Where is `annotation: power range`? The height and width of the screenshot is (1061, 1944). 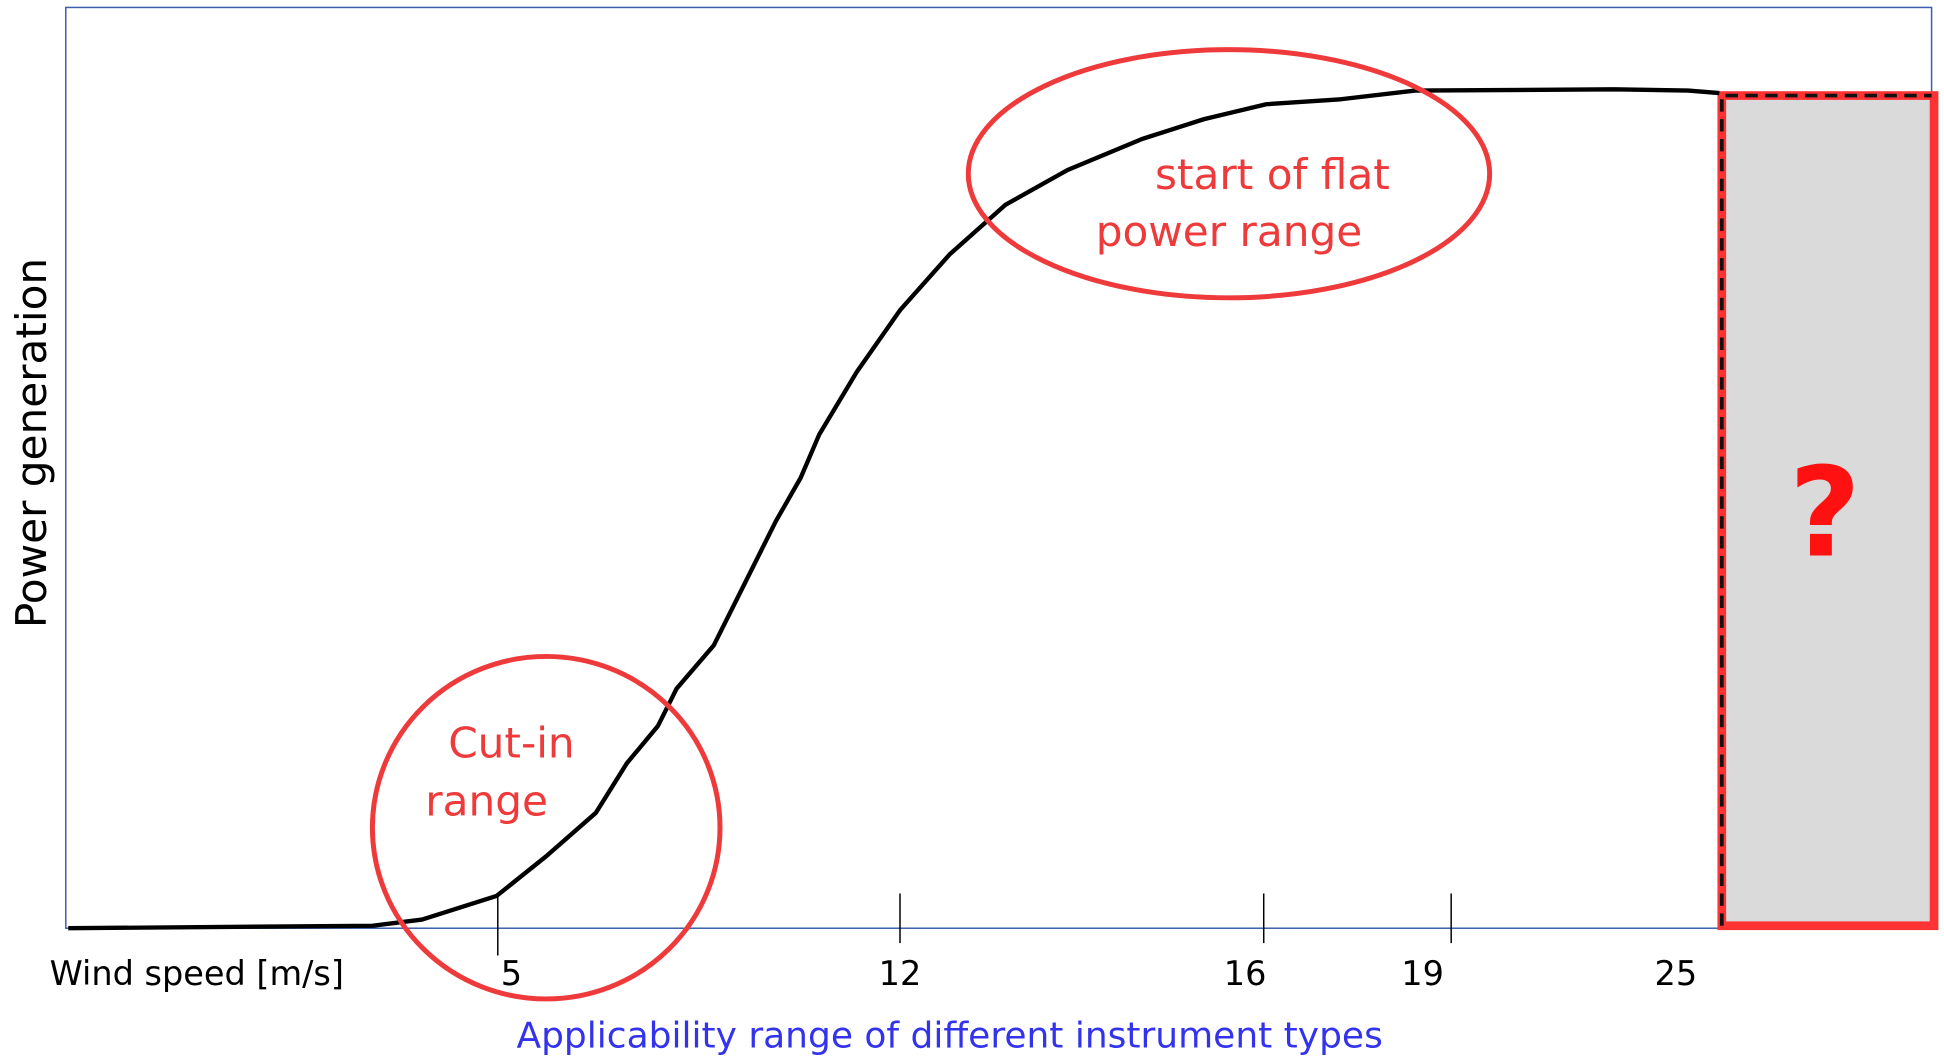 annotation: power range is located at coordinates (1229, 231).